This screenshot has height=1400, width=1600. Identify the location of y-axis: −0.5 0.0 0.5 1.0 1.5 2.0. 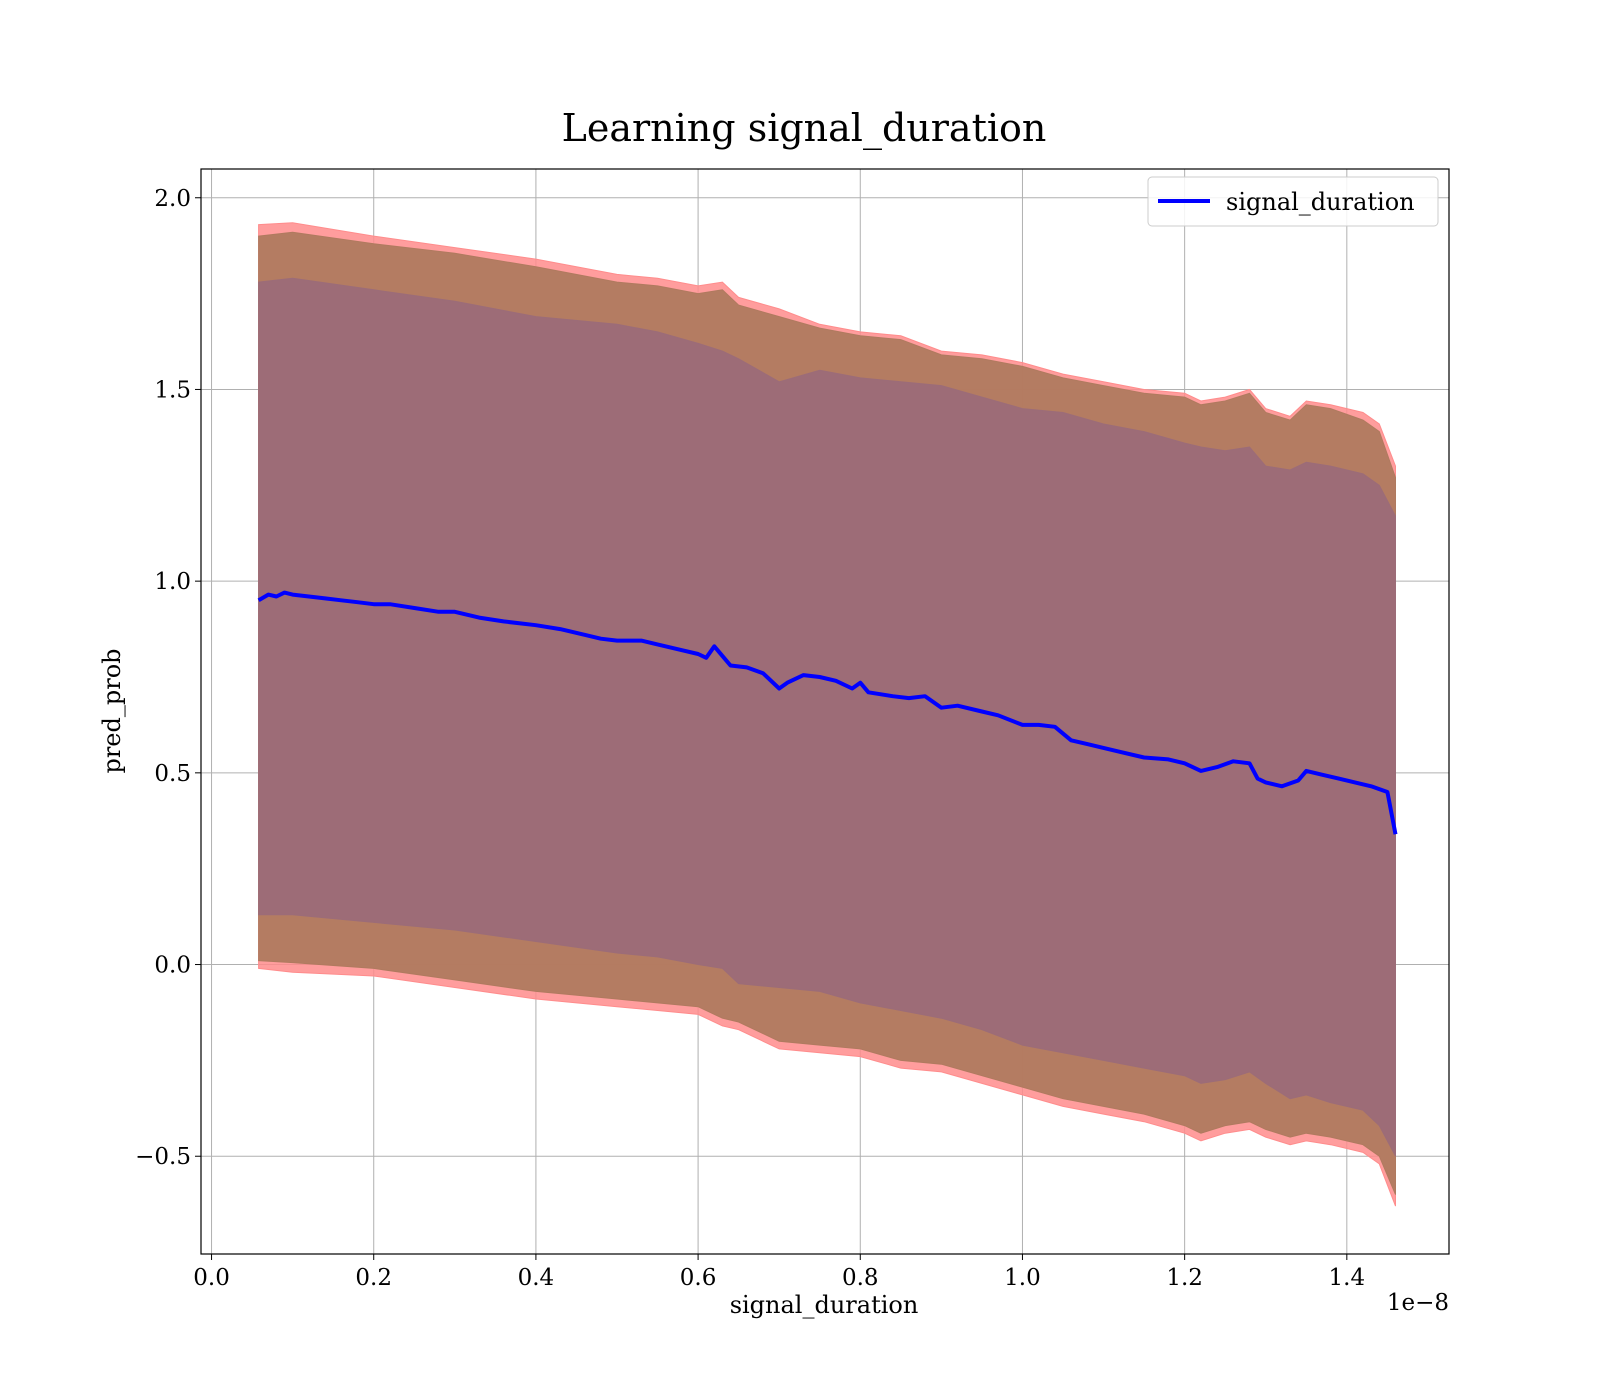
(168, 678).